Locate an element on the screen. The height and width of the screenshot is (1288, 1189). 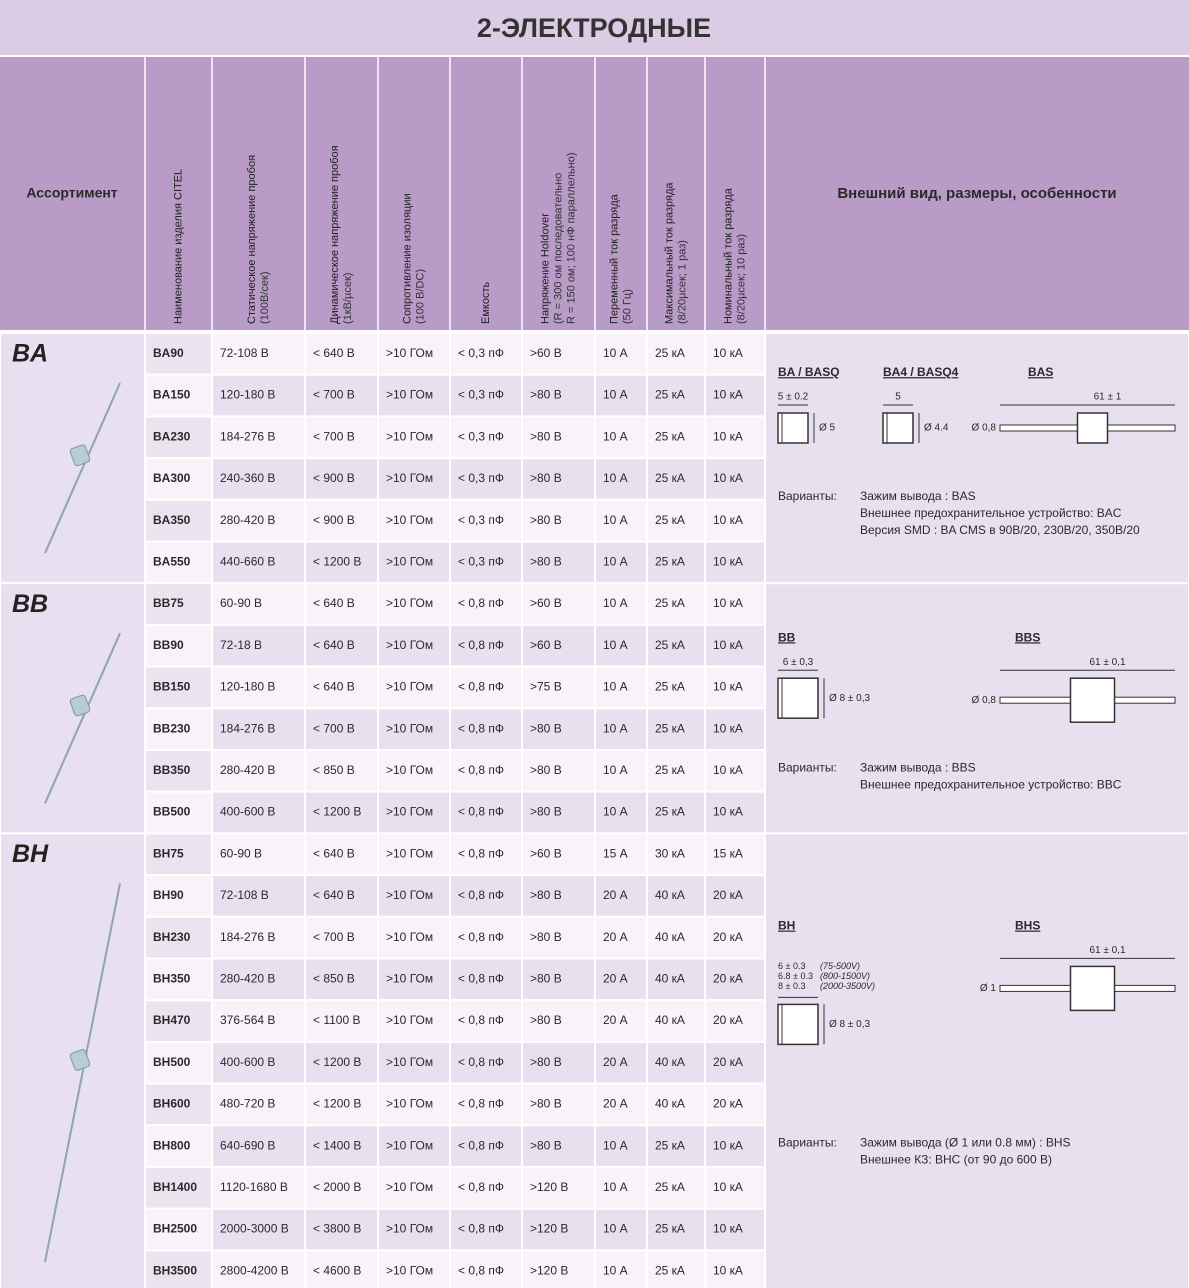
product-name: BH90 is located at coordinates (168, 895).